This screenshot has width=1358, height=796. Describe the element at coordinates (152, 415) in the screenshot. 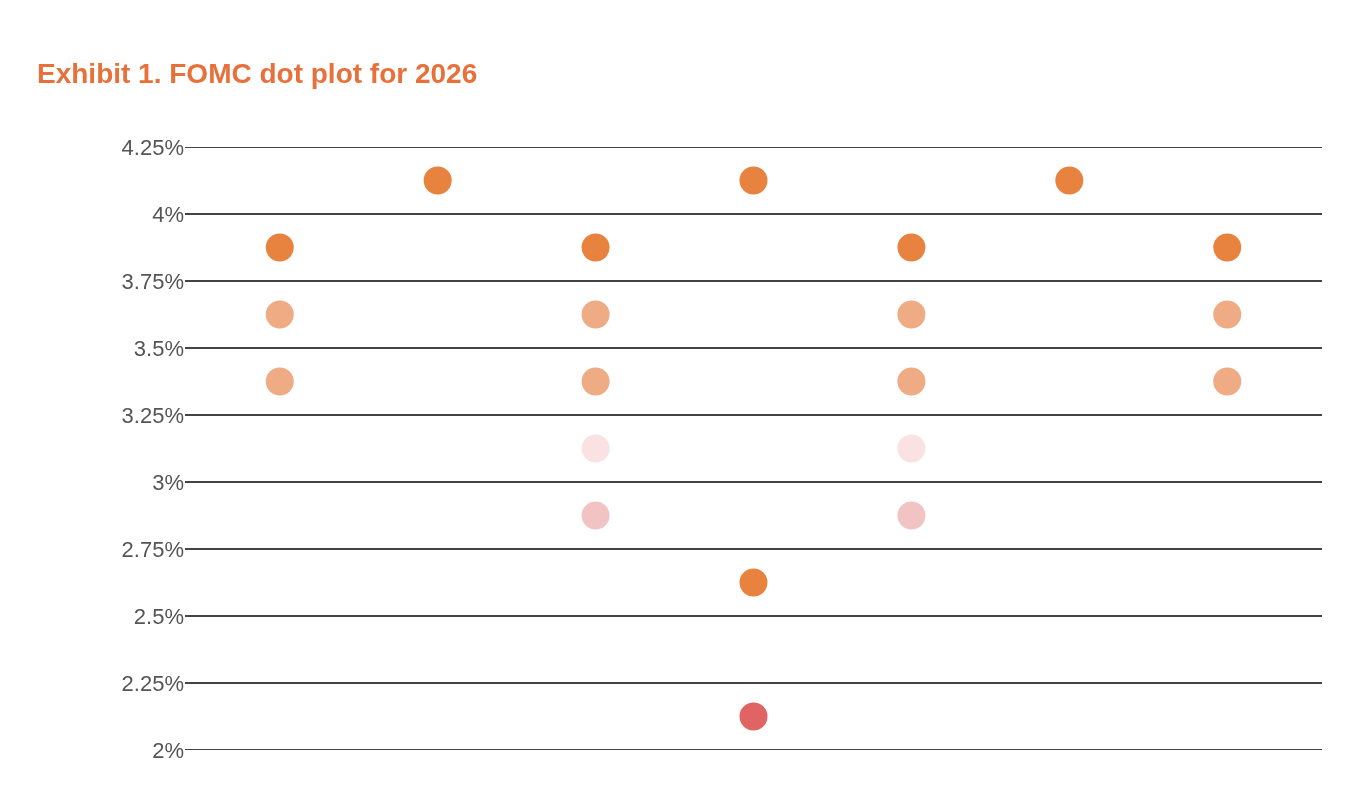

I see `y-tick-label: 3.25%` at that location.